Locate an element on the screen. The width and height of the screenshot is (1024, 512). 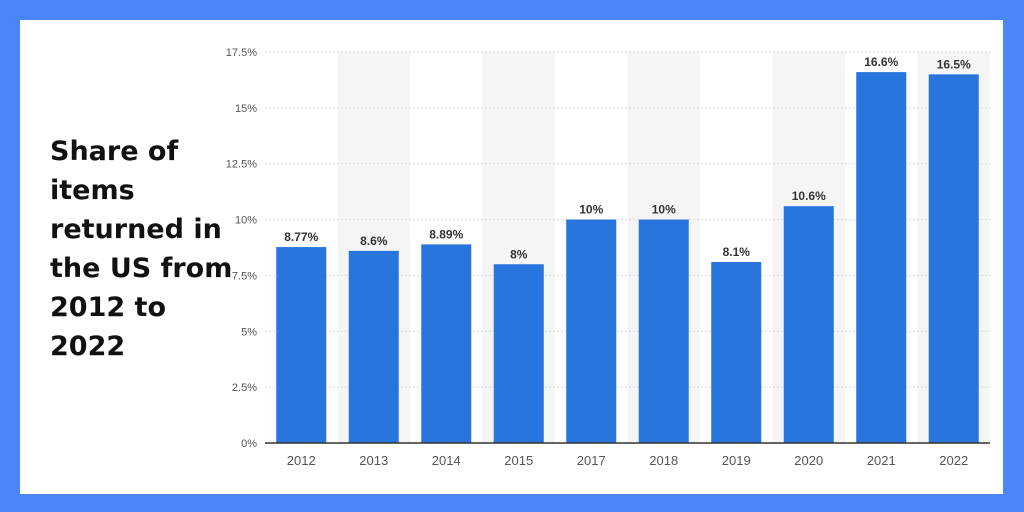
y-tick-label: 5% is located at coordinates (249, 332).